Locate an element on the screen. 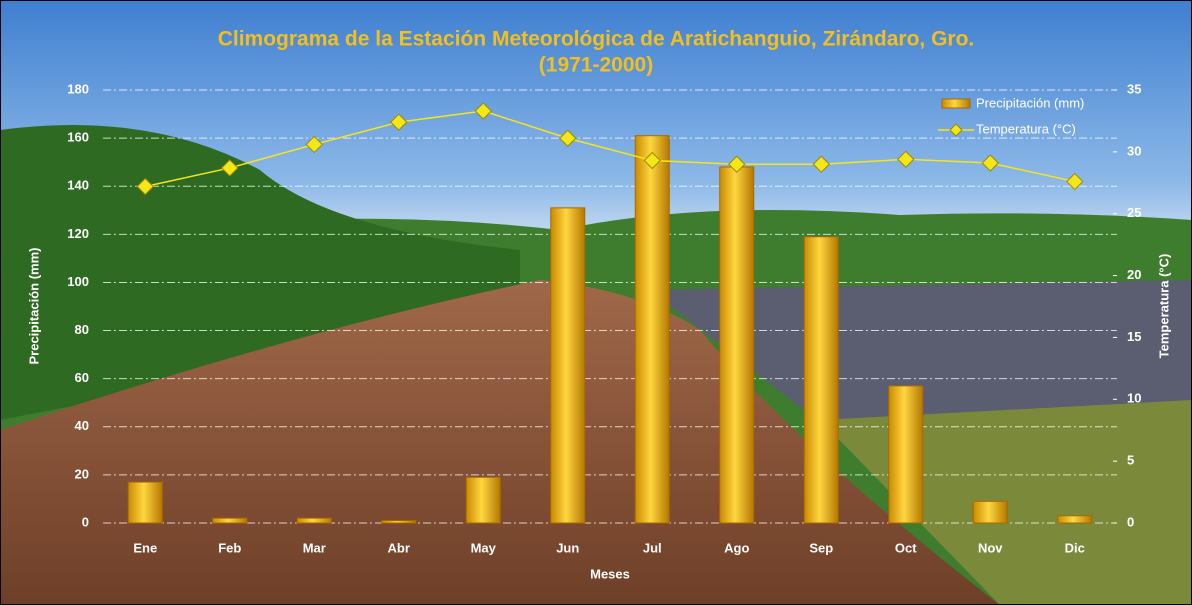  x-tick-label: Jun is located at coordinates (567, 547).